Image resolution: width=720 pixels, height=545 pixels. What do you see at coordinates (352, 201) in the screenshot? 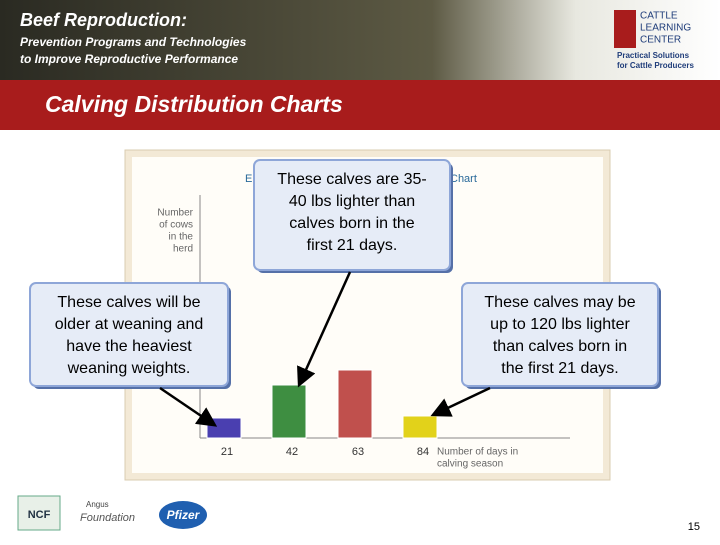
I see `callout-text: 40 lbs lighter than` at bounding box center [352, 201].